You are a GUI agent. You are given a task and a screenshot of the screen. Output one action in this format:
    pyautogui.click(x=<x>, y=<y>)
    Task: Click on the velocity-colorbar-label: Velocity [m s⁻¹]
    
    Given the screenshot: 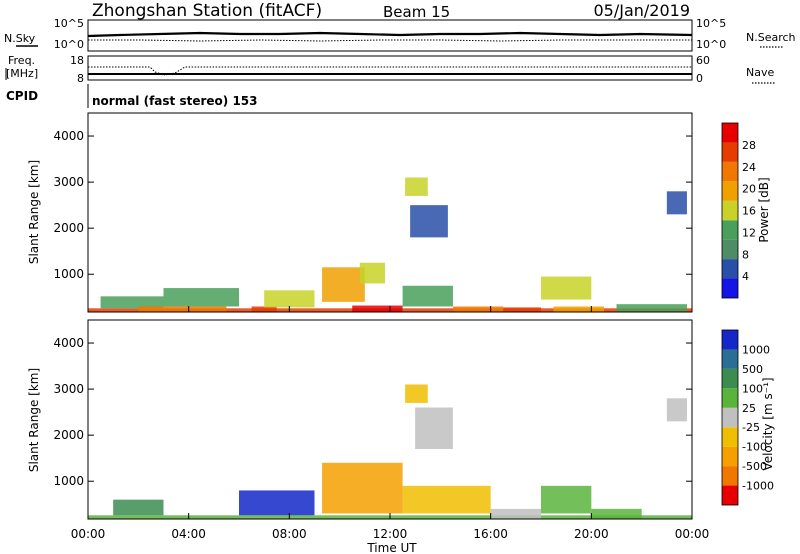 What is the action you would take?
    pyautogui.click(x=768, y=423)
    